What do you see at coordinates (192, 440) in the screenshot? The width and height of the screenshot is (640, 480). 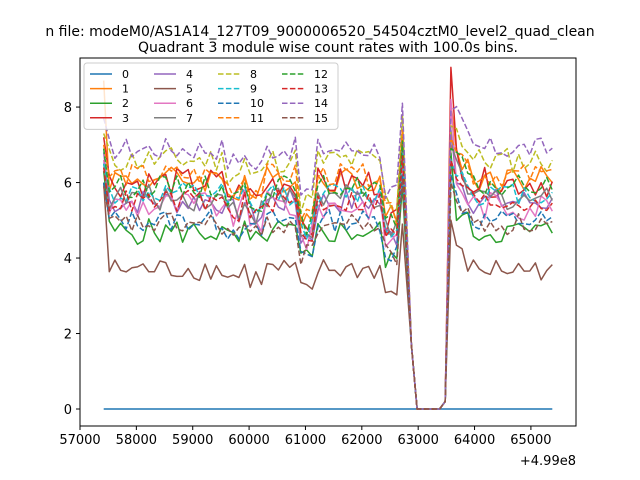 I see `x-tick-label: 59000` at bounding box center [192, 440].